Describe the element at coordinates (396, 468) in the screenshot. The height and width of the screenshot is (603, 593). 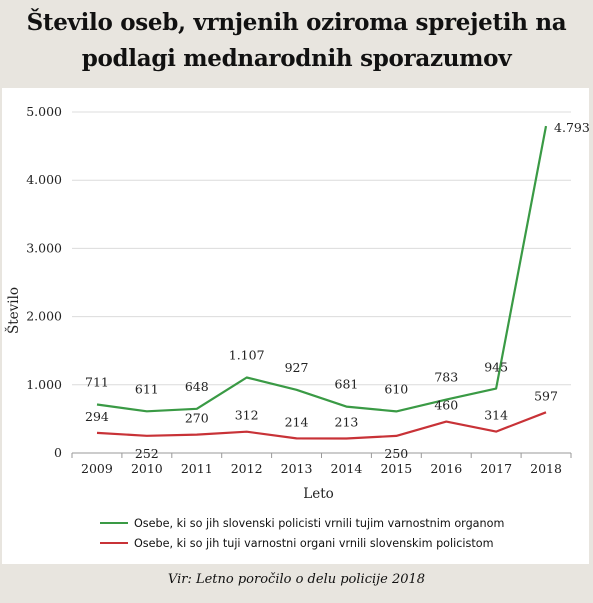
I see `x-tick-label: 2015` at that location.